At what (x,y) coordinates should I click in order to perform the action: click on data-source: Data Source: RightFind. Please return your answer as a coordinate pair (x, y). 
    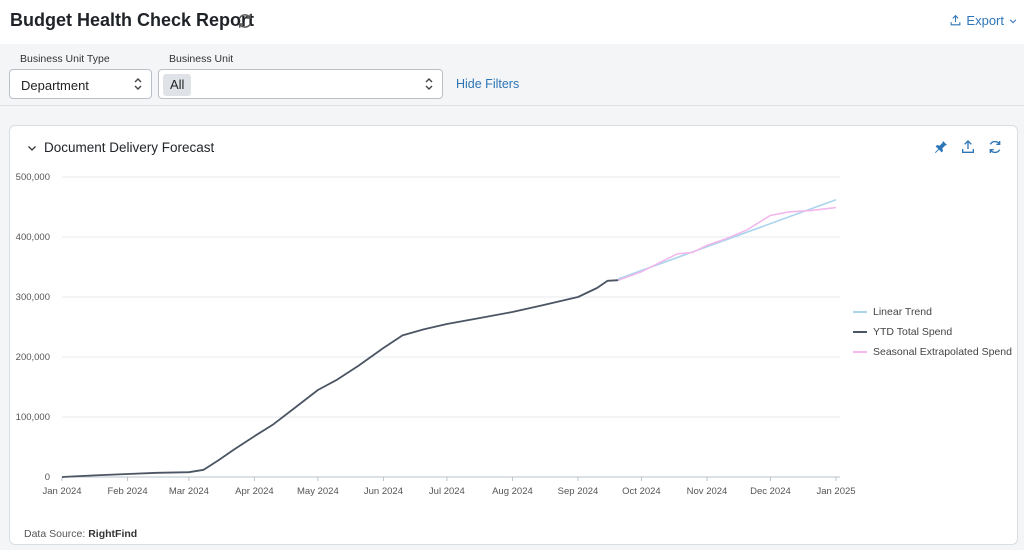
    Looking at the image, I should click on (80, 534).